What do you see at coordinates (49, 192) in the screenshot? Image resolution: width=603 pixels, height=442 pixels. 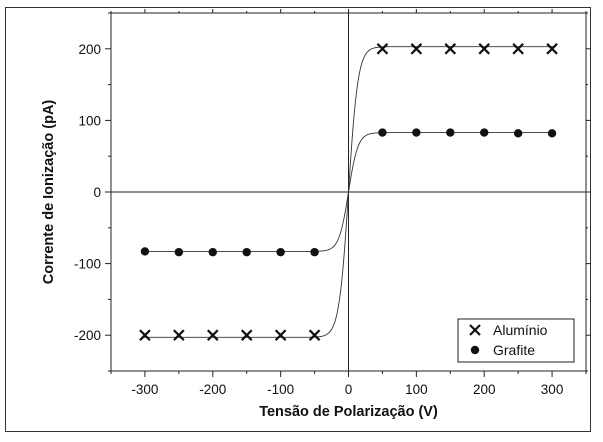 I see `y-axis-label: Corrente de Ionização (pA)` at bounding box center [49, 192].